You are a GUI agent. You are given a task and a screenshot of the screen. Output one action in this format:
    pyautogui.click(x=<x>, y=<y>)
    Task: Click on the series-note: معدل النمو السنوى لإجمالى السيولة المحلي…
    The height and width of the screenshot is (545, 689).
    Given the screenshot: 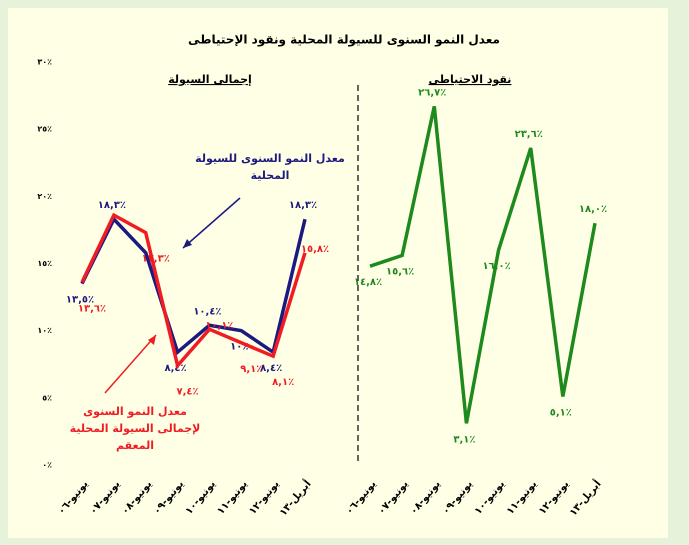 What is the action you would take?
    pyautogui.click(x=135, y=428)
    